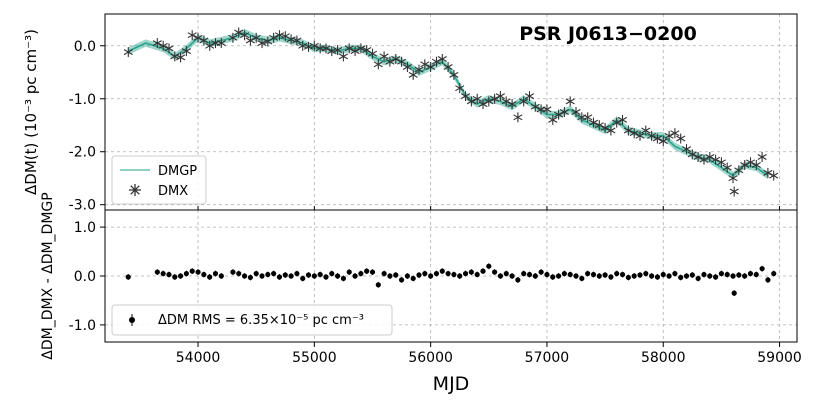  What do you see at coordinates (252, 320) in the screenshot?
I see `bottom-legend: ΔDM RMS = 6.35×10⁻⁵ pc cm⁻³` at bounding box center [252, 320].